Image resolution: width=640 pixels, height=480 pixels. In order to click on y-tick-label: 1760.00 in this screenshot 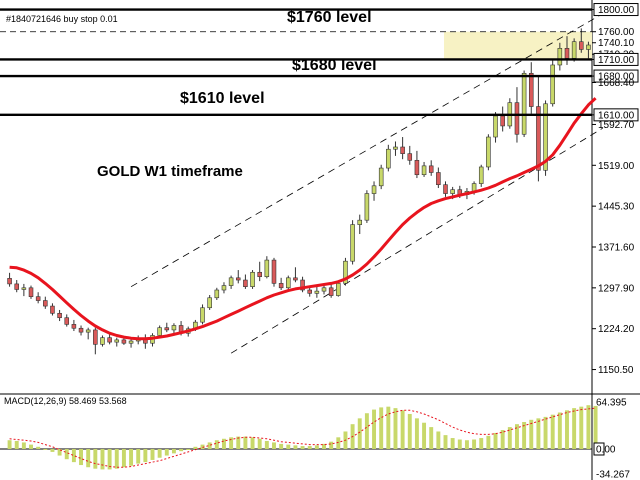, I will do `click(616, 32)`.